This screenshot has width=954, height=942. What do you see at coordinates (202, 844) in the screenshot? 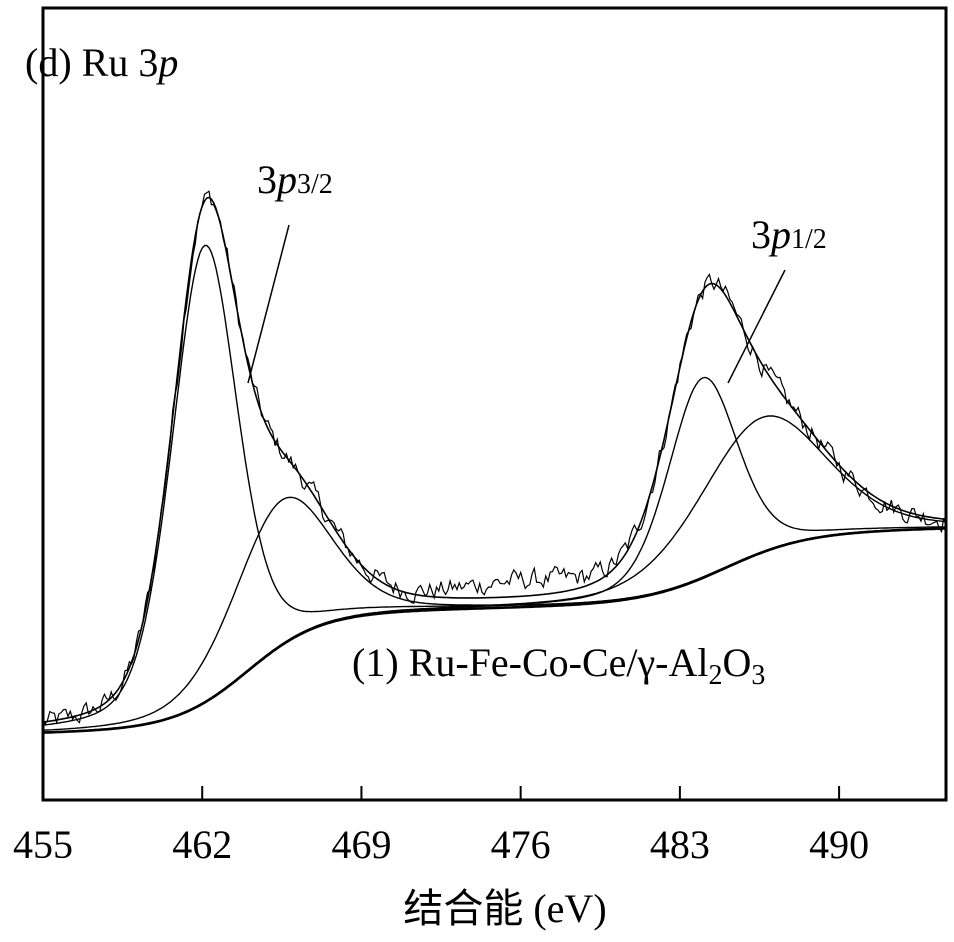
I see `x-tick-label: 462` at bounding box center [202, 844].